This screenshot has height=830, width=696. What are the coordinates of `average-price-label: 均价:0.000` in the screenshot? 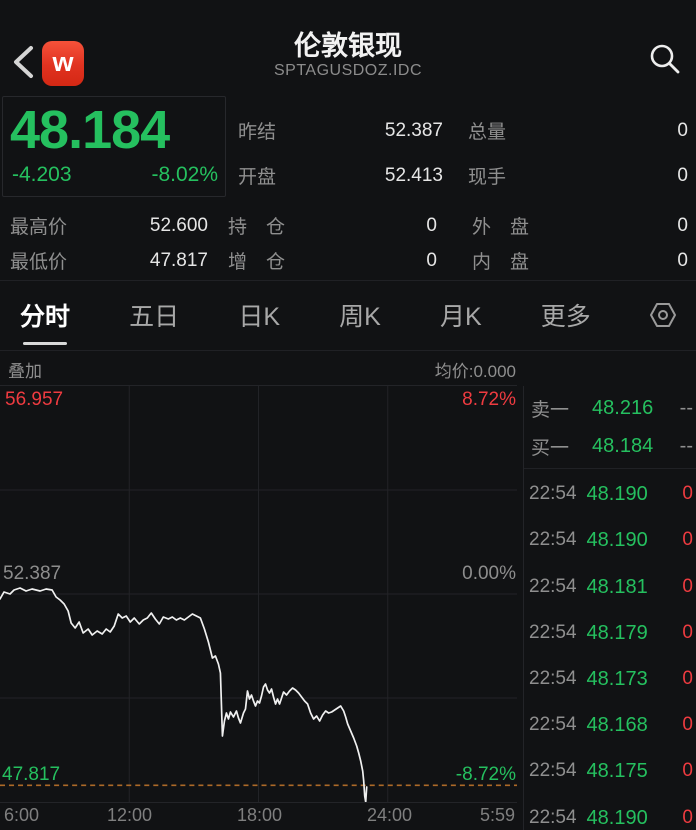 It's located at (475, 371).